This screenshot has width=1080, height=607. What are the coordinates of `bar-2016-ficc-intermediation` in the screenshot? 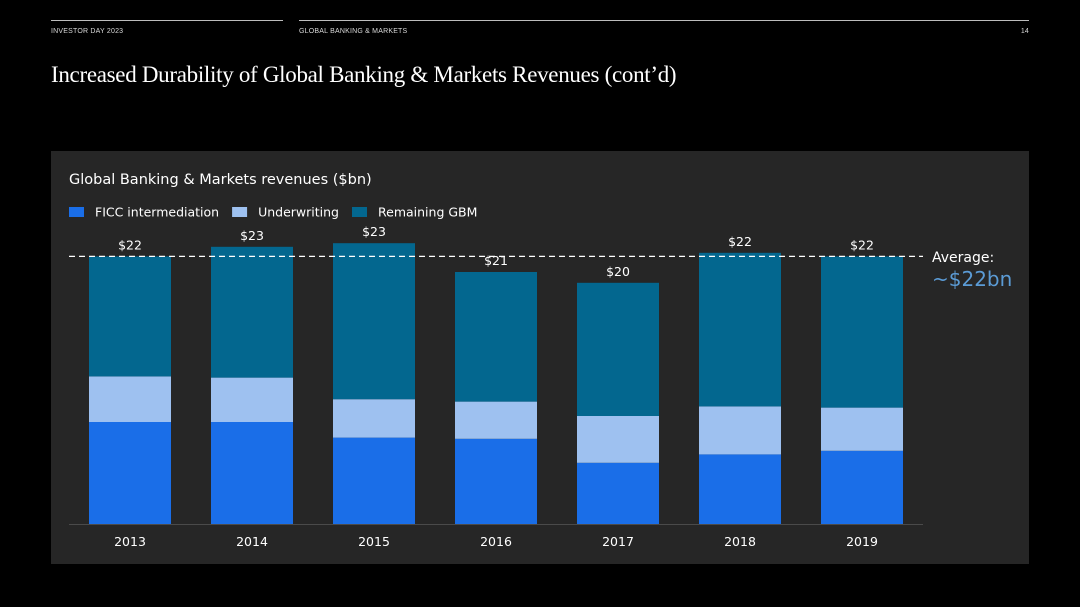 It's located at (496, 481).